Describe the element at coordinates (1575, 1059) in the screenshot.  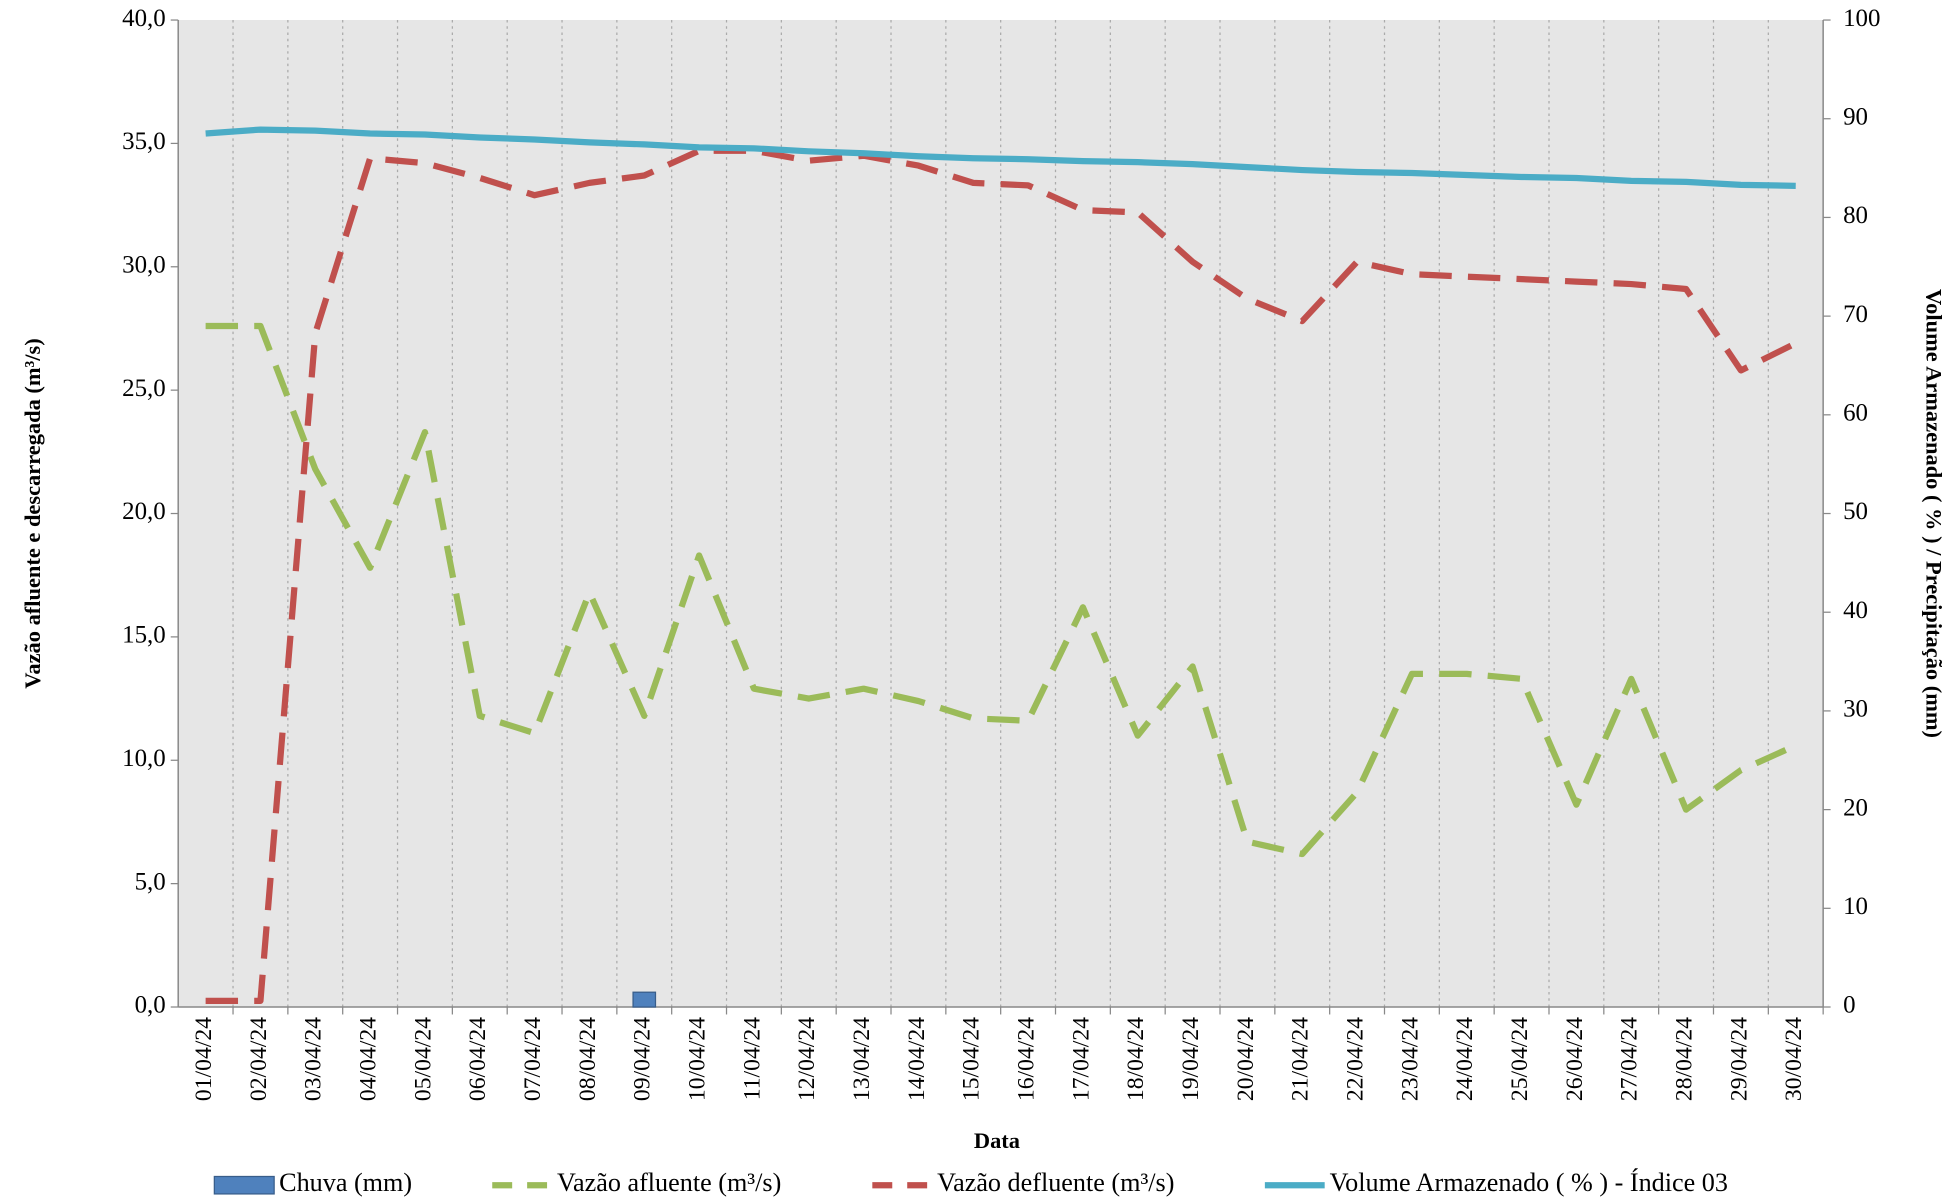
I see `x-tick-label: 26/04/24` at that location.